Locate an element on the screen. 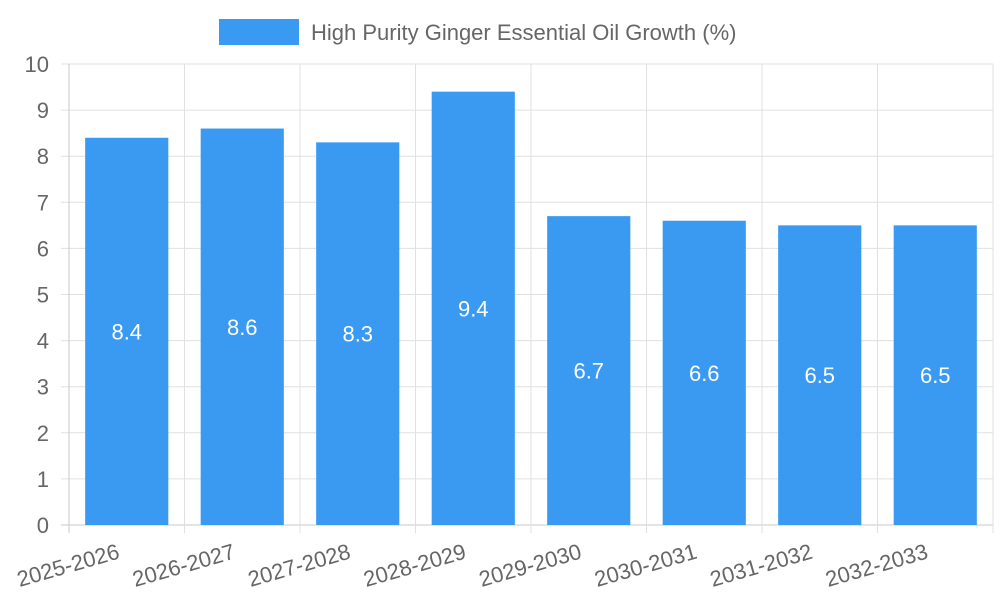 The height and width of the screenshot is (600, 1000). bar-2026-2027 is located at coordinates (242, 327).